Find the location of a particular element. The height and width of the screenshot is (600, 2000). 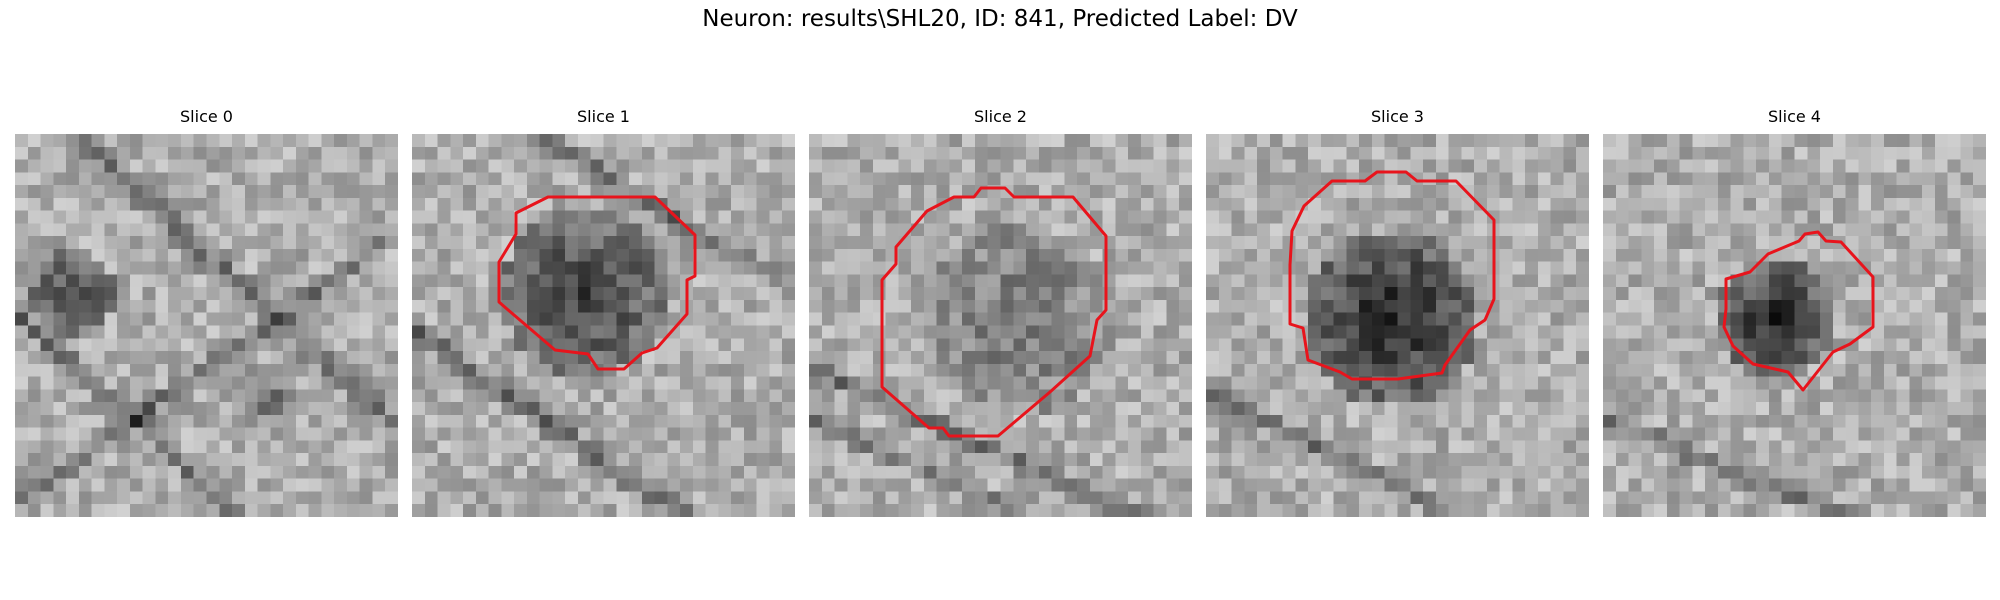

slice-title: Slice 2 is located at coordinates (1000, 116).